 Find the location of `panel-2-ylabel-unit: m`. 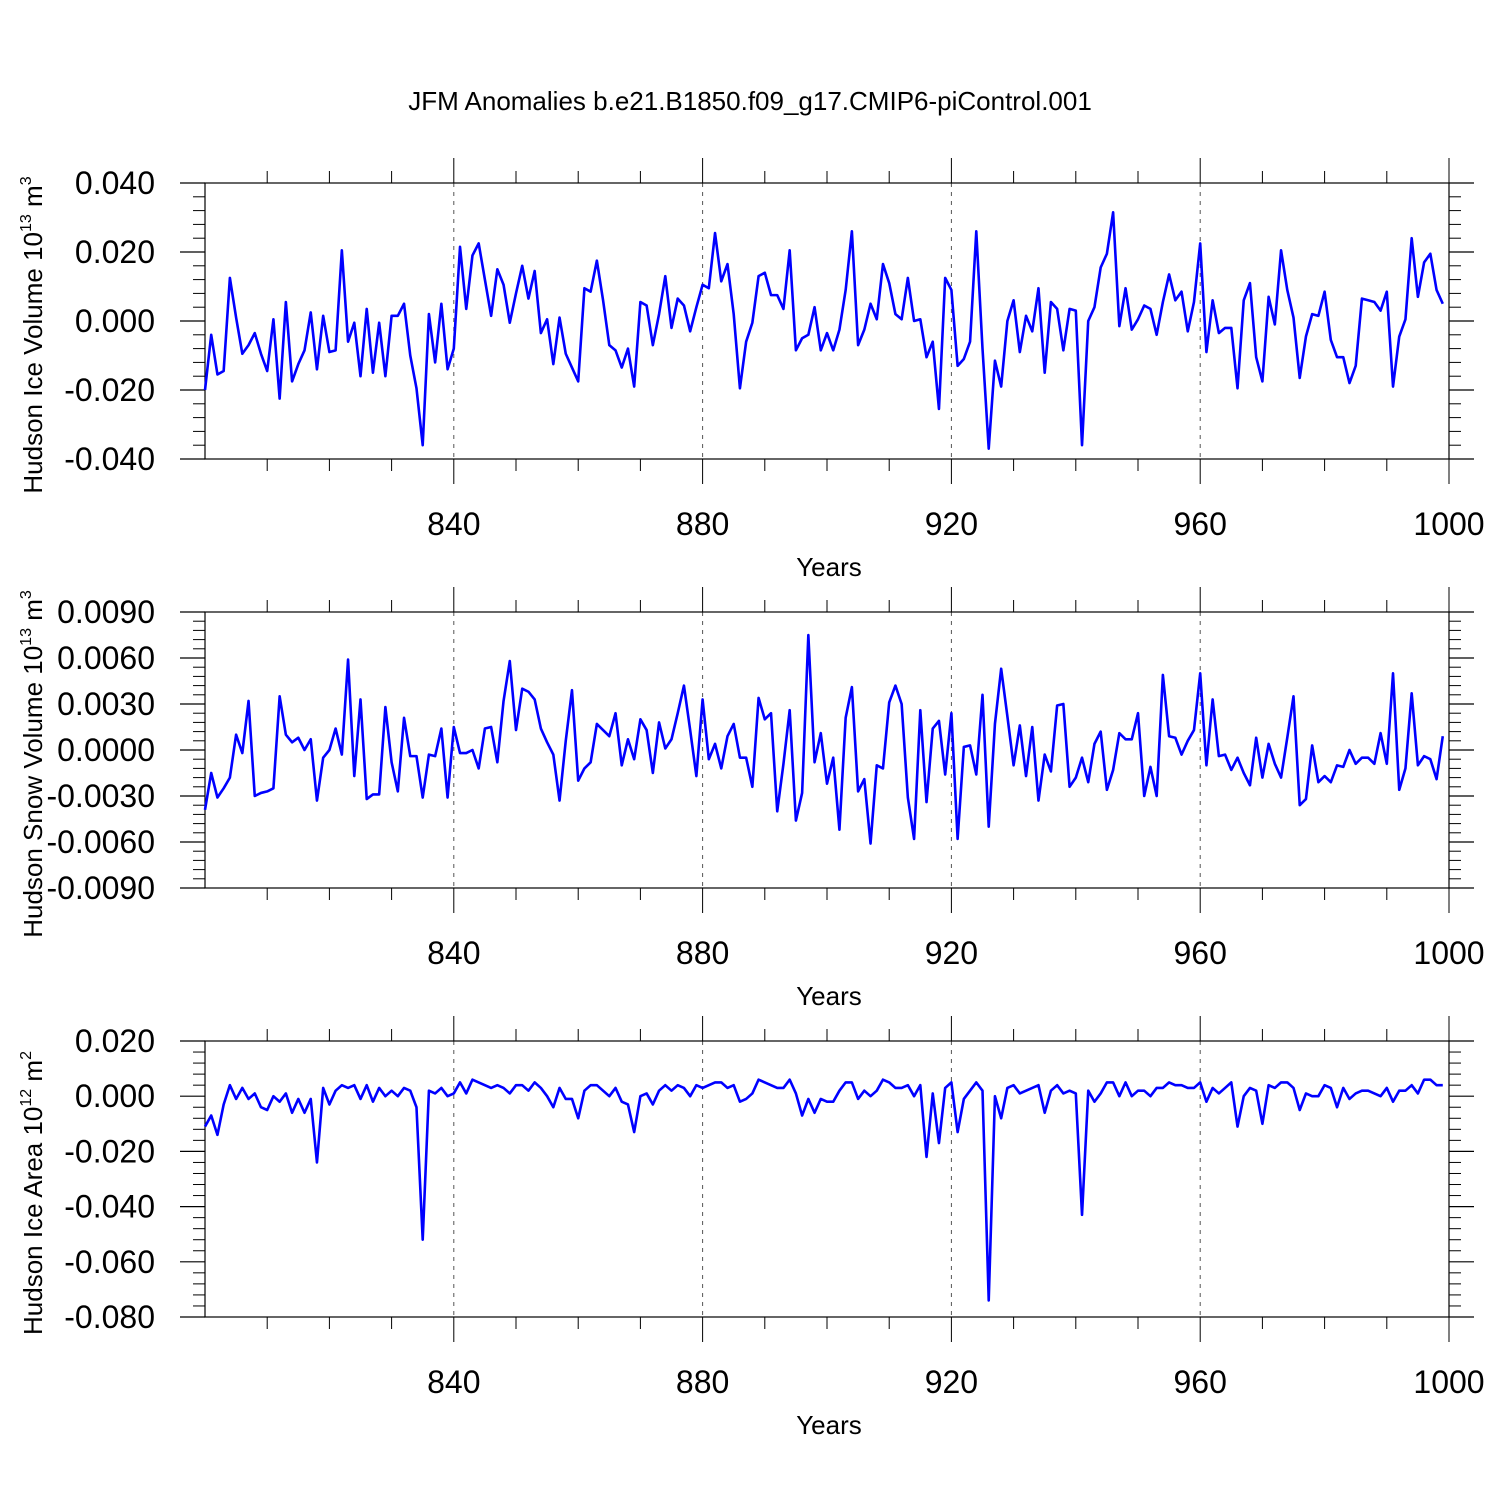

panel-2-ylabel-unit: m is located at coordinates (33, 613).